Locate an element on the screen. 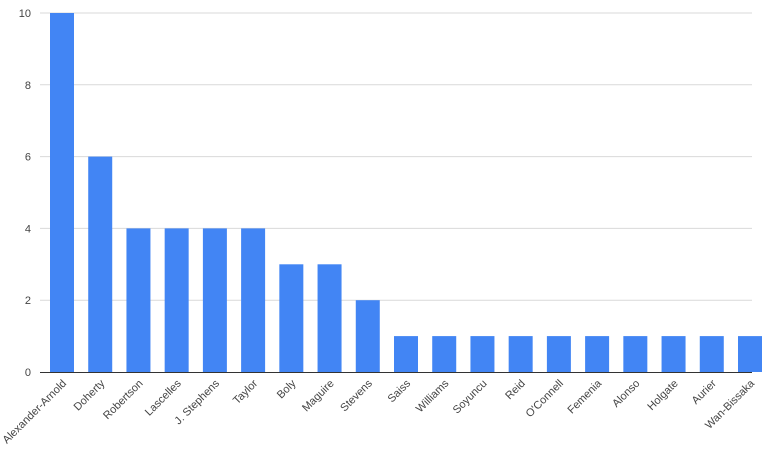  x-tick-label: Maguire is located at coordinates (318, 396).